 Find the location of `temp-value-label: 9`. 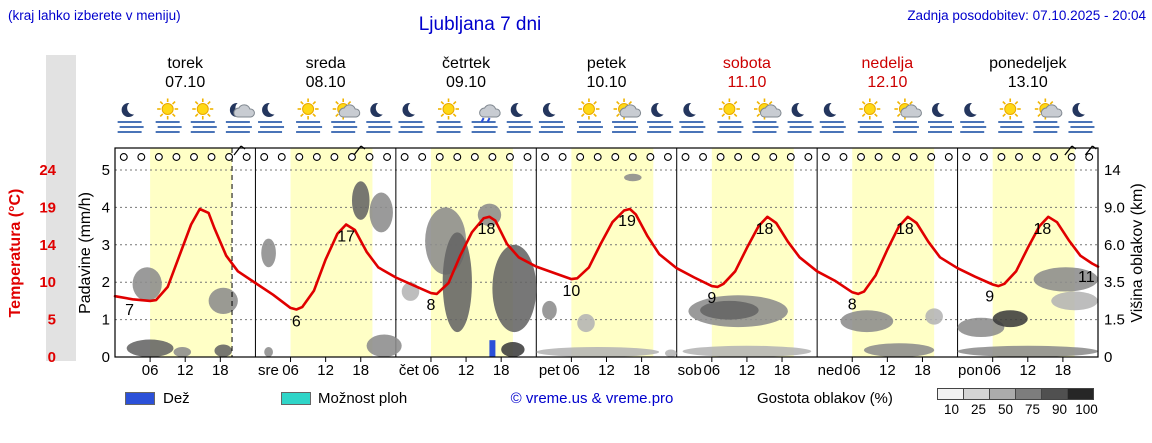

temp-value-label: 9 is located at coordinates (989, 297).